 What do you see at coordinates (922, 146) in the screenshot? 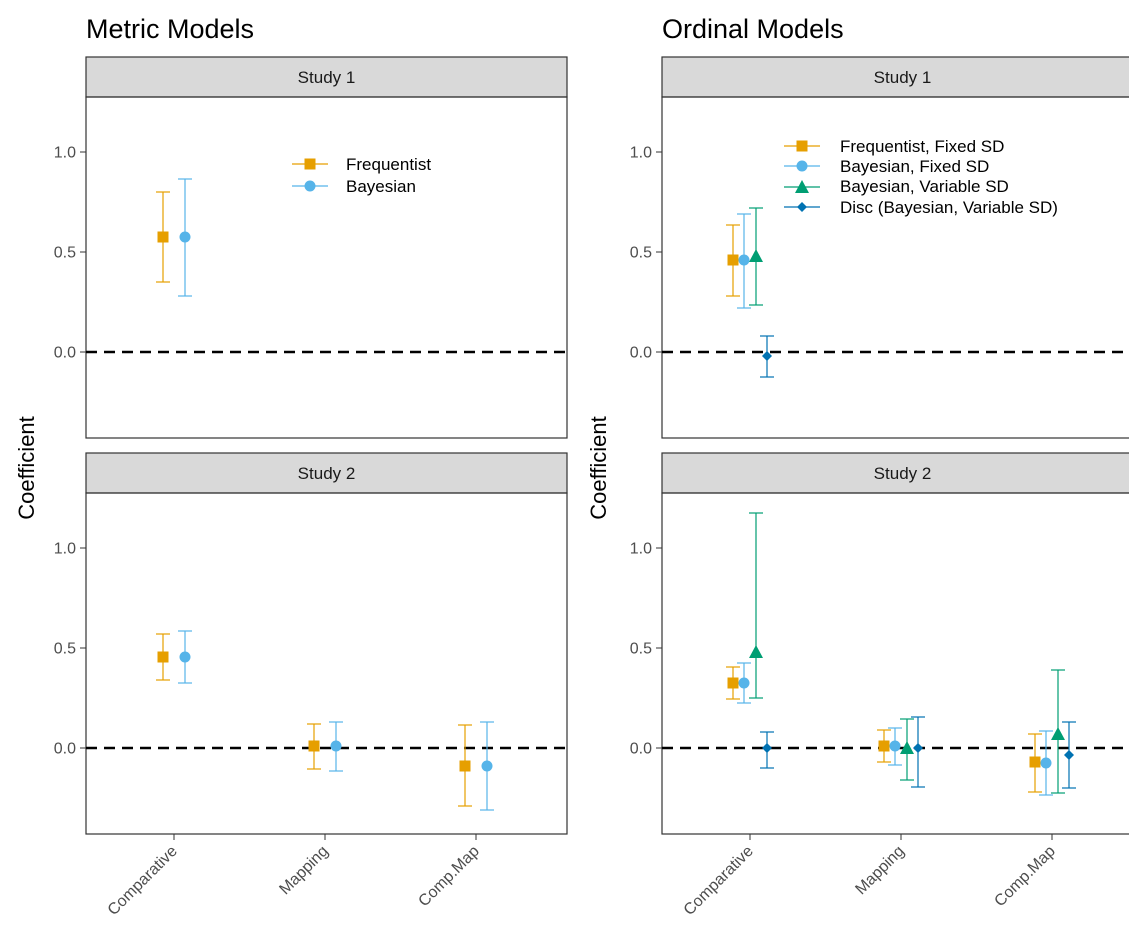
I see `legend-label: Frequentist, Fixed SD` at bounding box center [922, 146].